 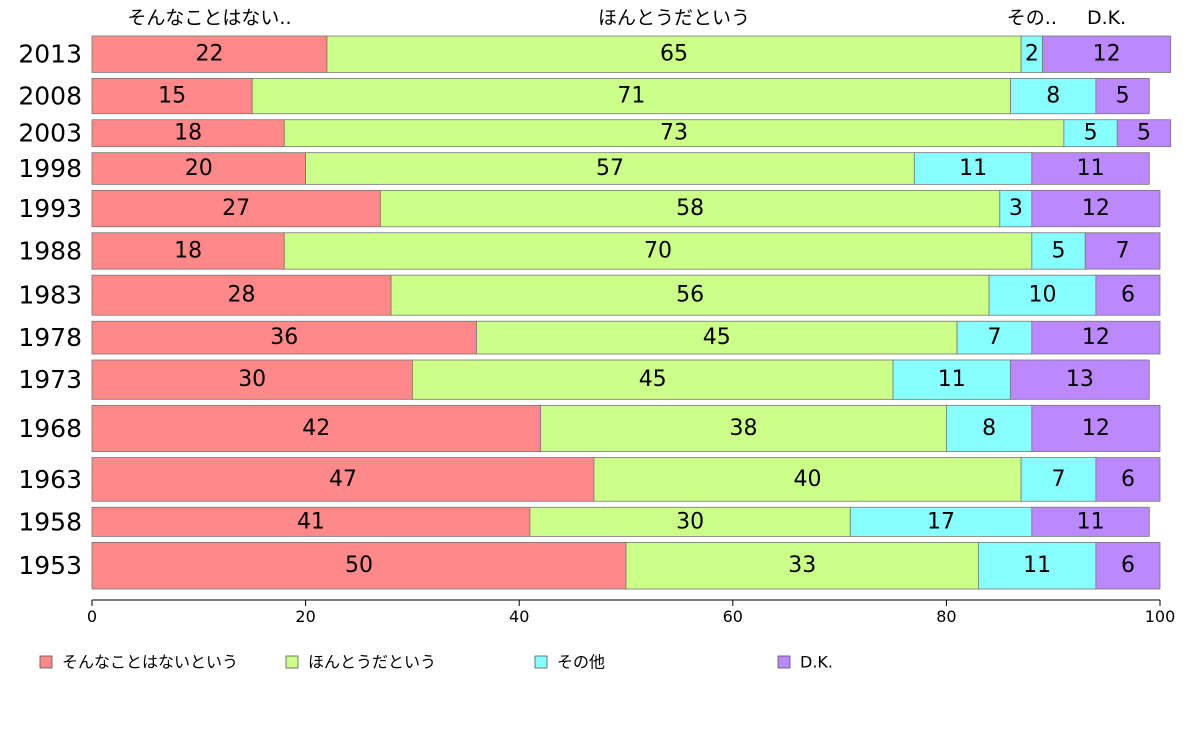 What do you see at coordinates (305, 616) in the screenshot?
I see `x-tick-label: 20` at bounding box center [305, 616].